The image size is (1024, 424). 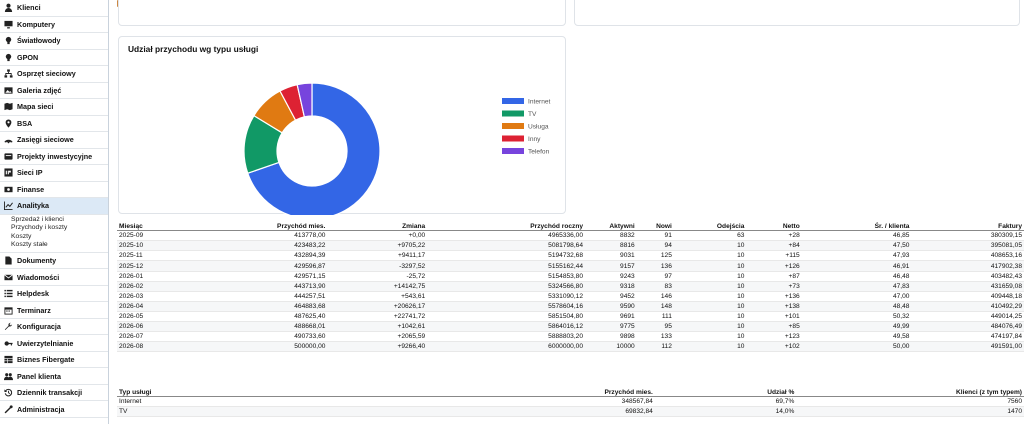 What do you see at coordinates (8, 139) in the screenshot?
I see `antenna-icon` at bounding box center [8, 139].